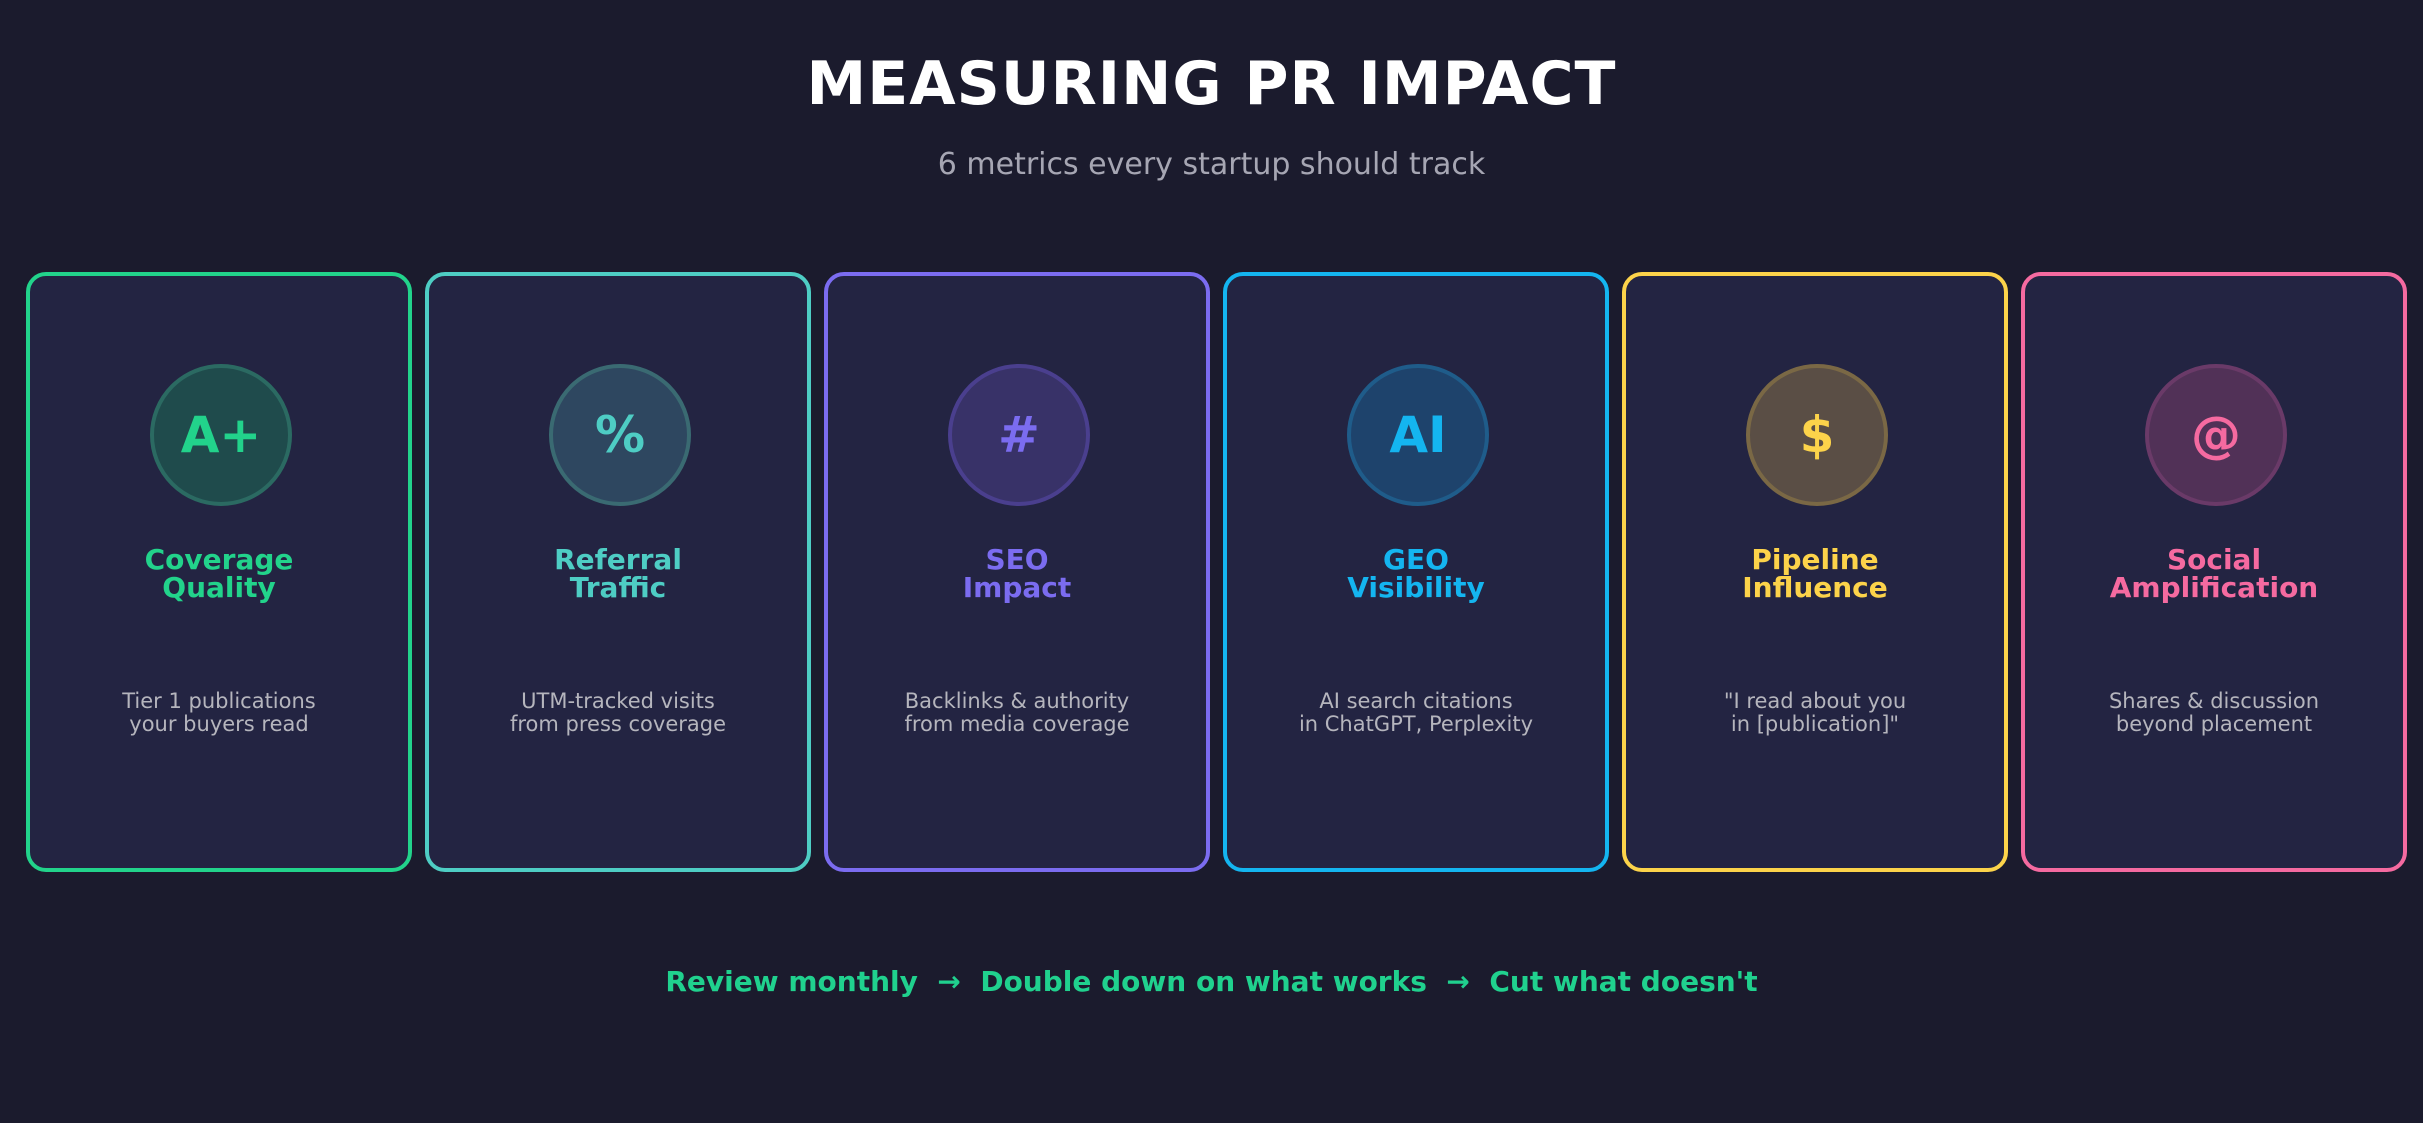  I want to click on metric-title: GEO Visibility, so click(1416, 574).